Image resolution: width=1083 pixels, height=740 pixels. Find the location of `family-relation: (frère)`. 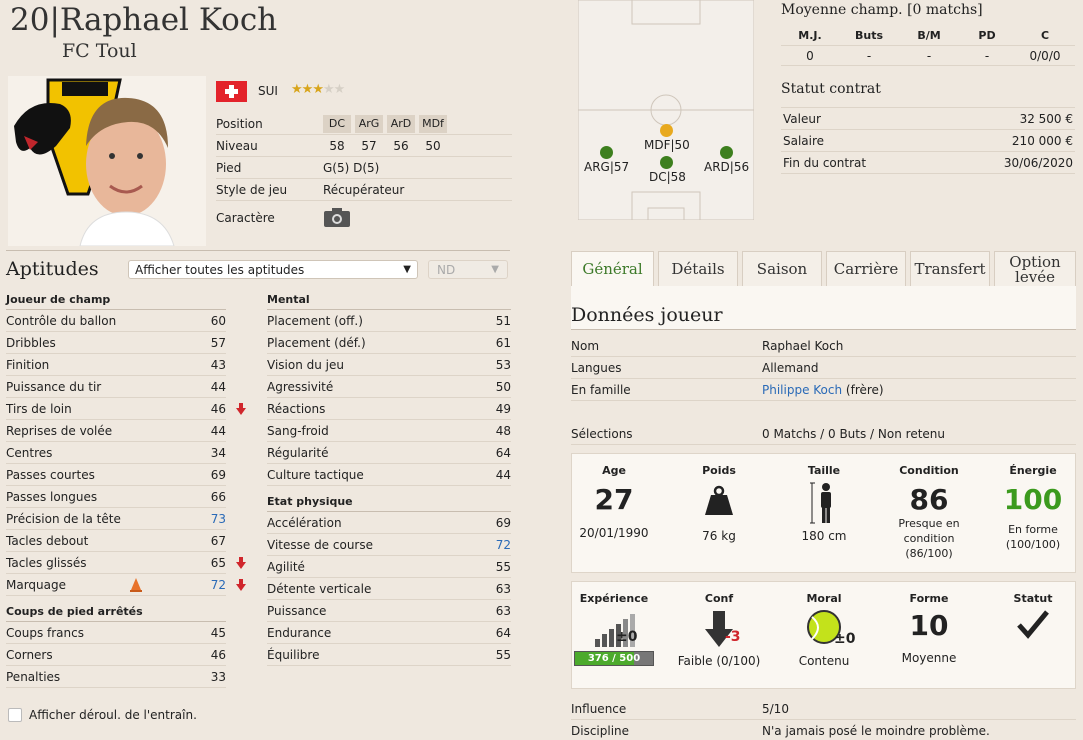

family-relation: (frère) is located at coordinates (864, 389).